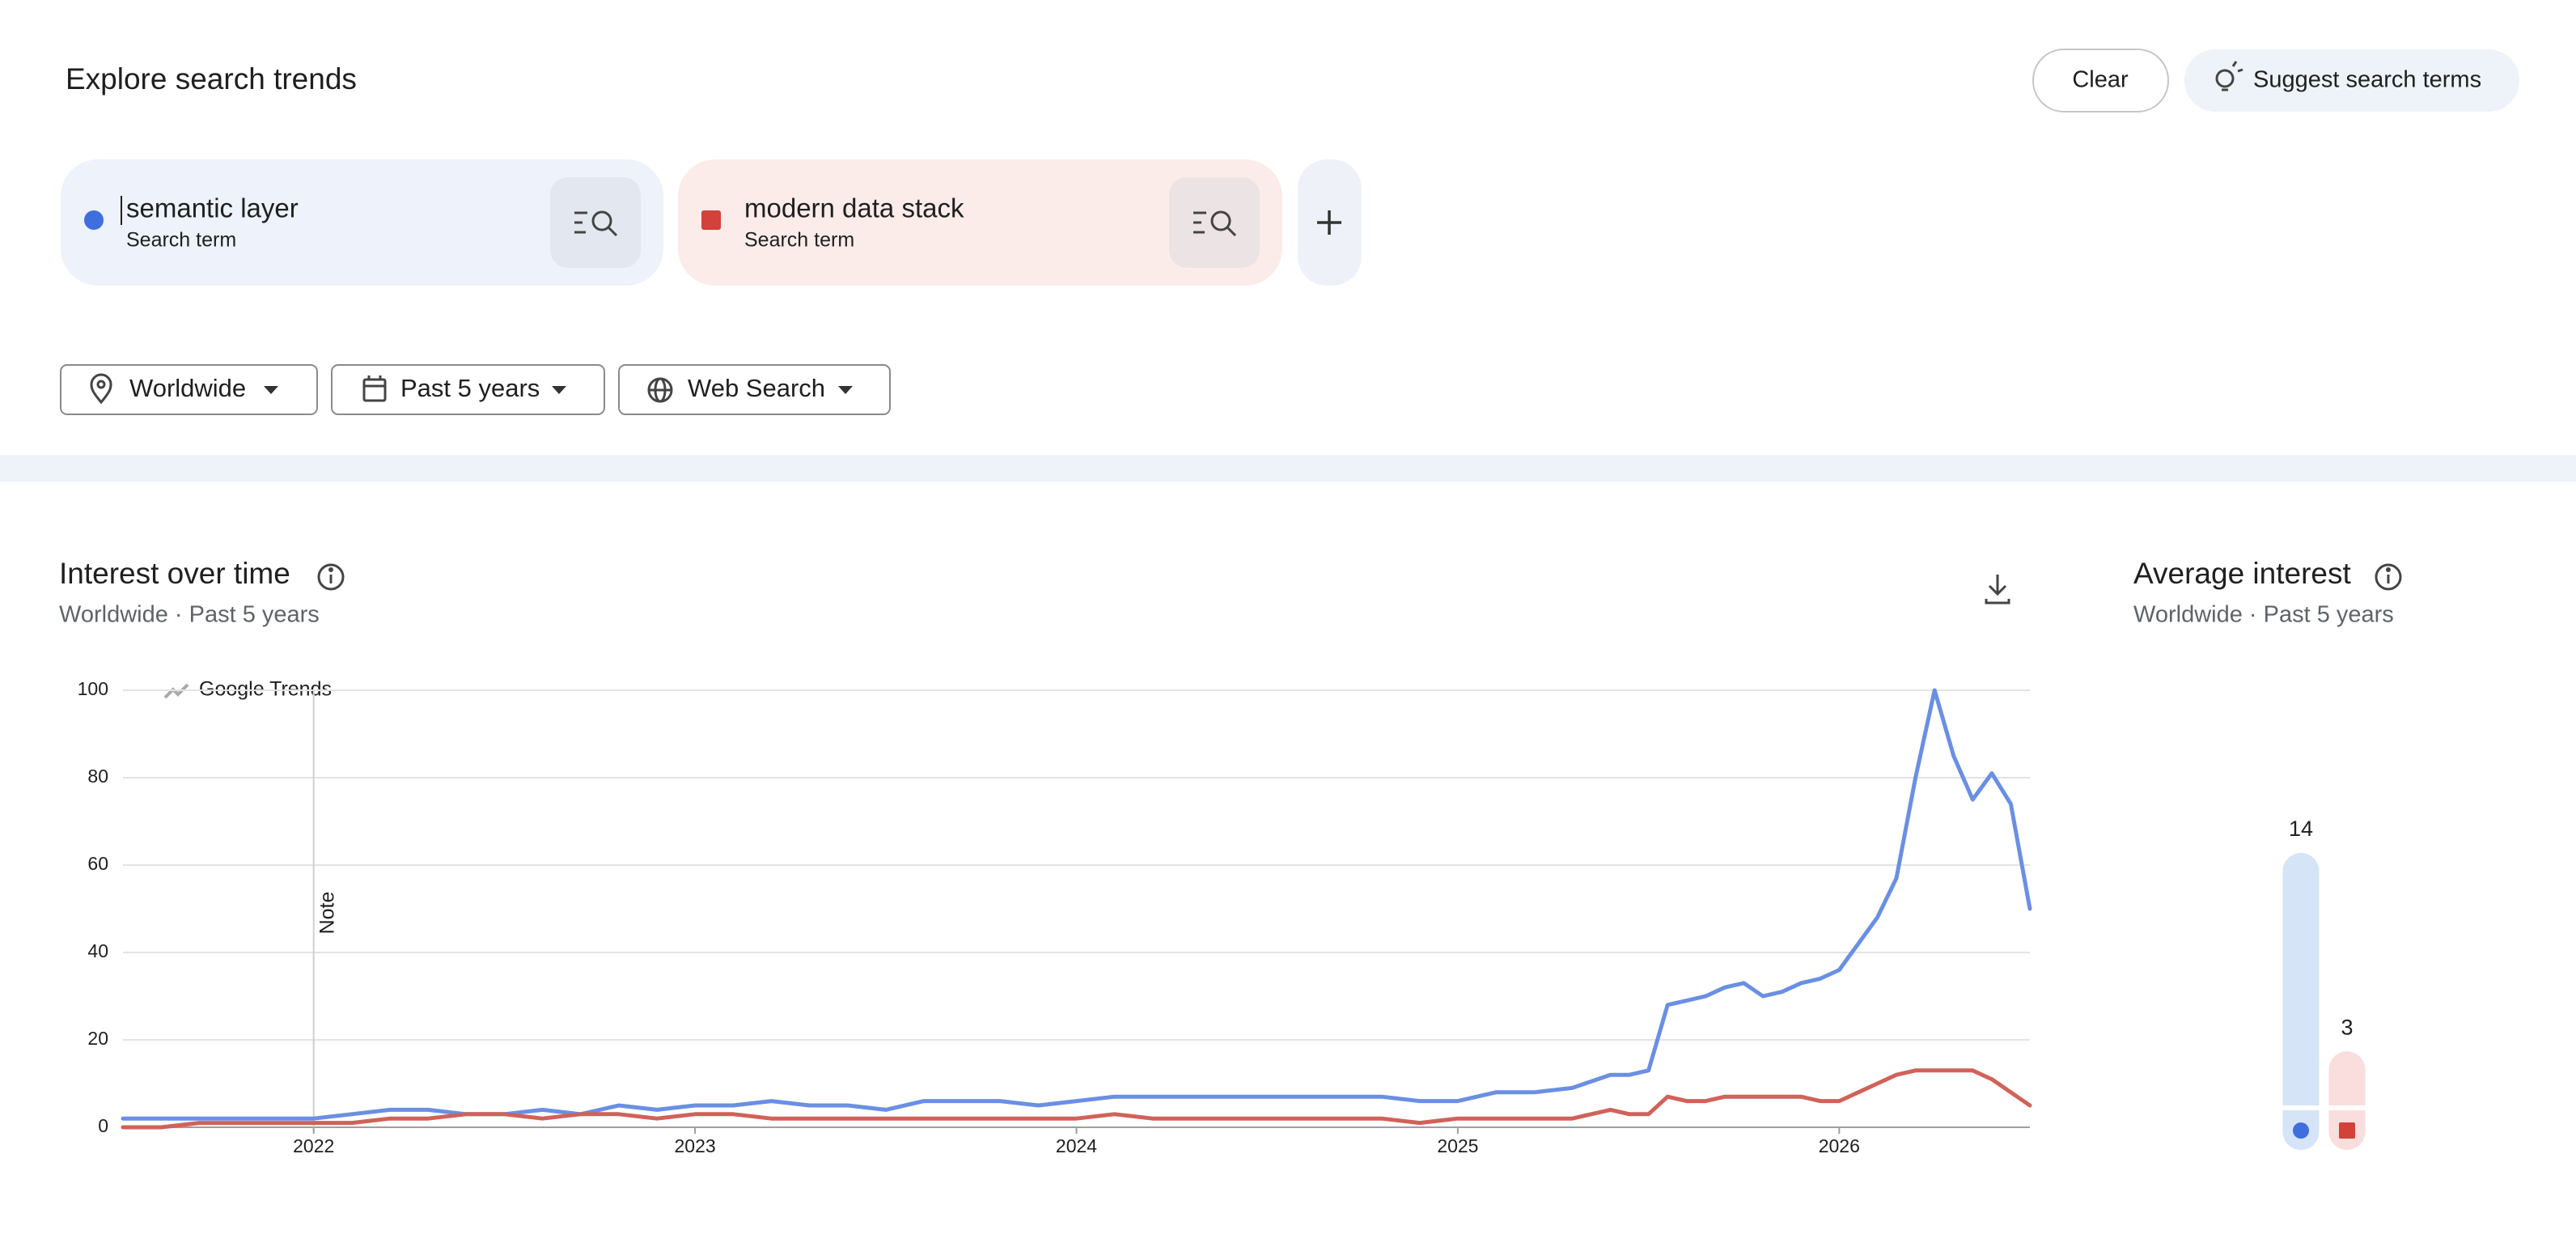  I want to click on y-tick-label: 0, so click(103, 1125).